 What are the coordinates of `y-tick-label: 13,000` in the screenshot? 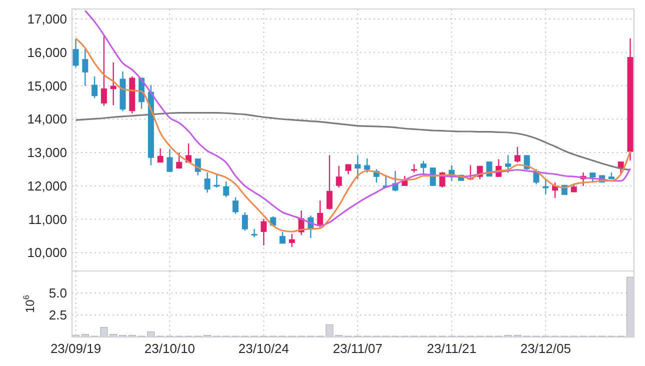 It's located at (47, 152).